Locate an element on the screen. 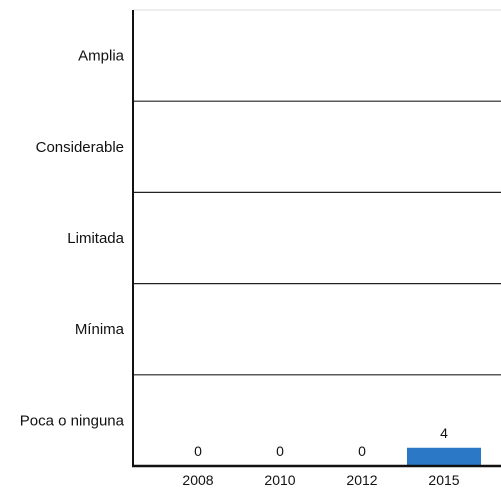  data-labels: 0 0 0 4 is located at coordinates (321, 442).